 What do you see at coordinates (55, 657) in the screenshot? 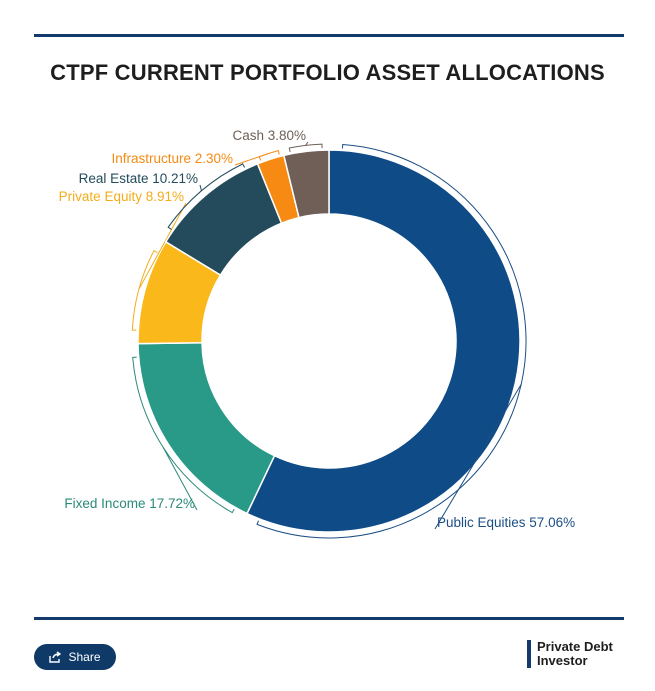
I see `share-icon` at bounding box center [55, 657].